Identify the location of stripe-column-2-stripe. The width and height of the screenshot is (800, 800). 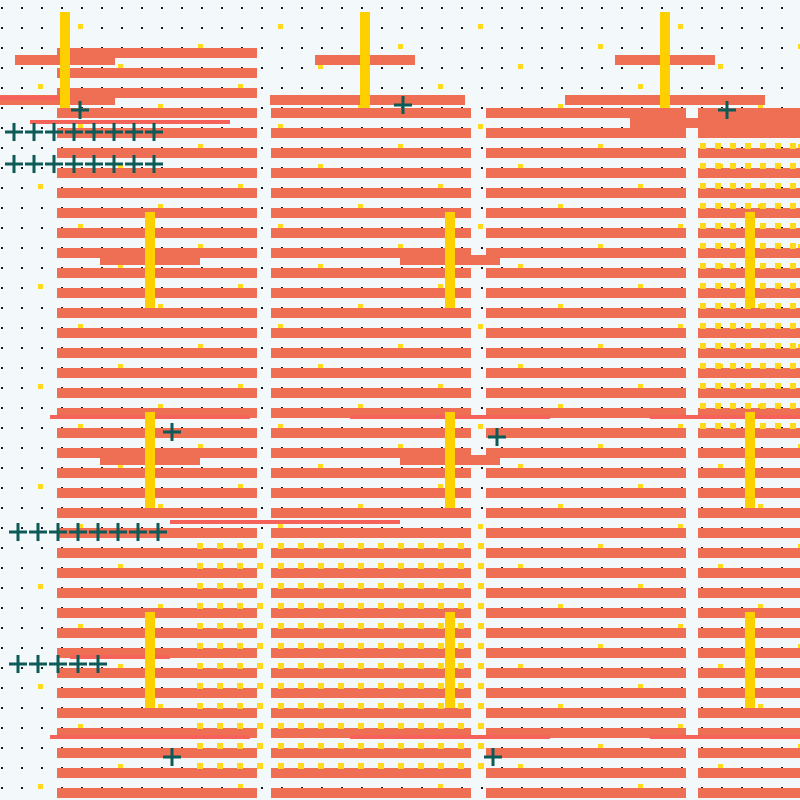
(371, 793).